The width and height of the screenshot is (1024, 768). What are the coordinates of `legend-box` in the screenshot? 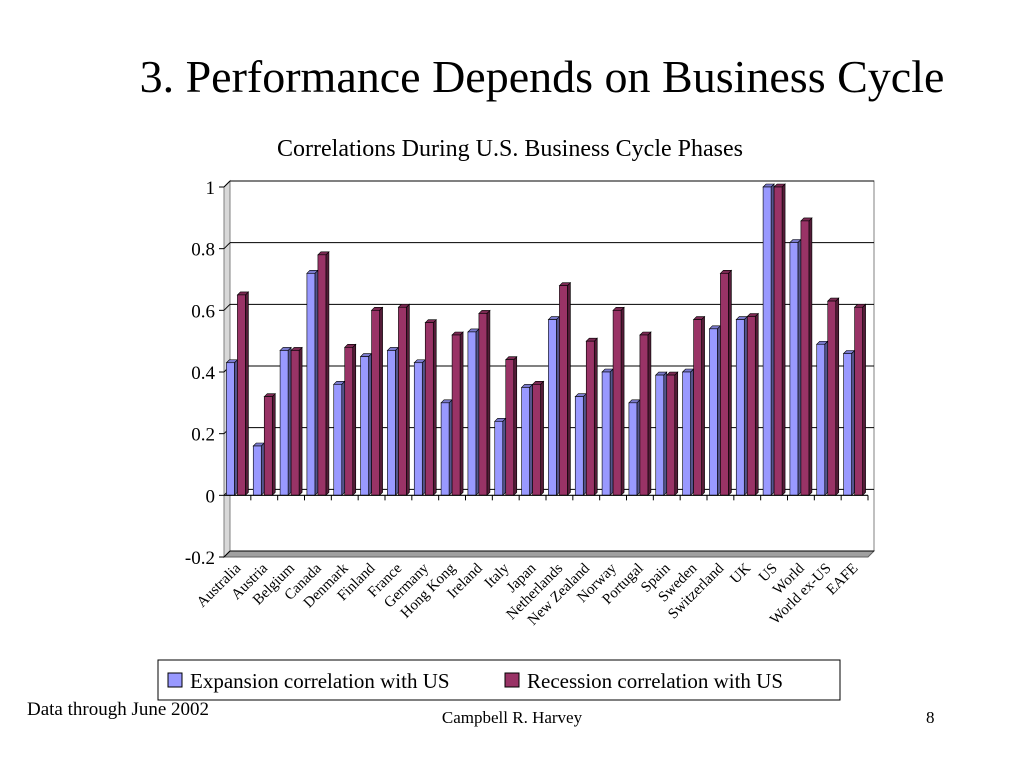 It's located at (499, 680).